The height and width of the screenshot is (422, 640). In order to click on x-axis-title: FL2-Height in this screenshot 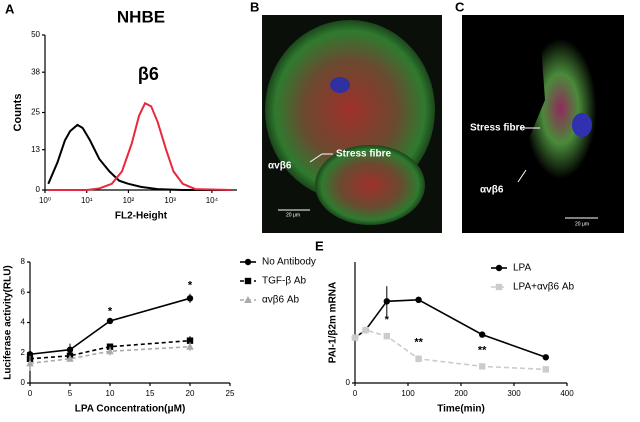, I will do `click(141, 216)`.